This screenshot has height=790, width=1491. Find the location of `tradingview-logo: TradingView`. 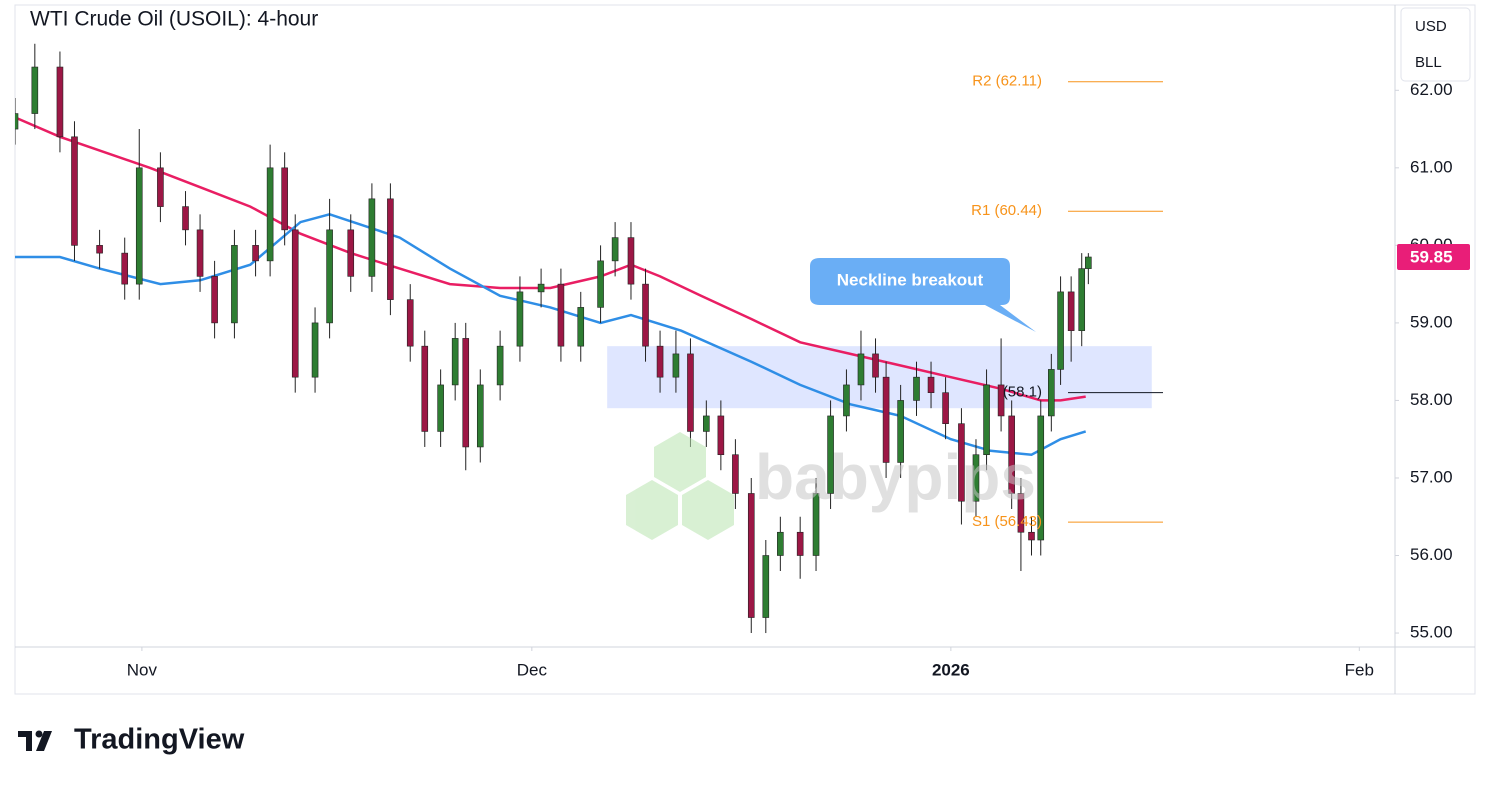

tradingview-logo: TradingView is located at coordinates (131, 740).